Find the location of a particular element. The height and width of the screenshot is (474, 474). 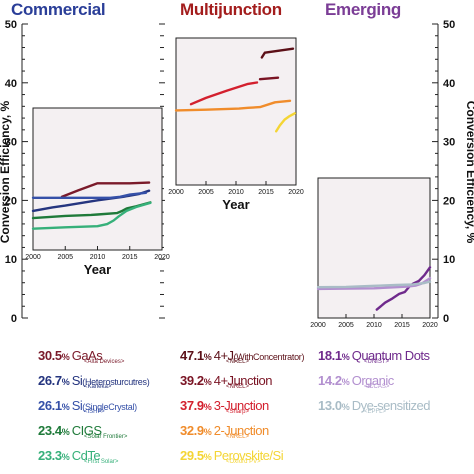

legend-value: 47.1 is located at coordinates (192, 355).